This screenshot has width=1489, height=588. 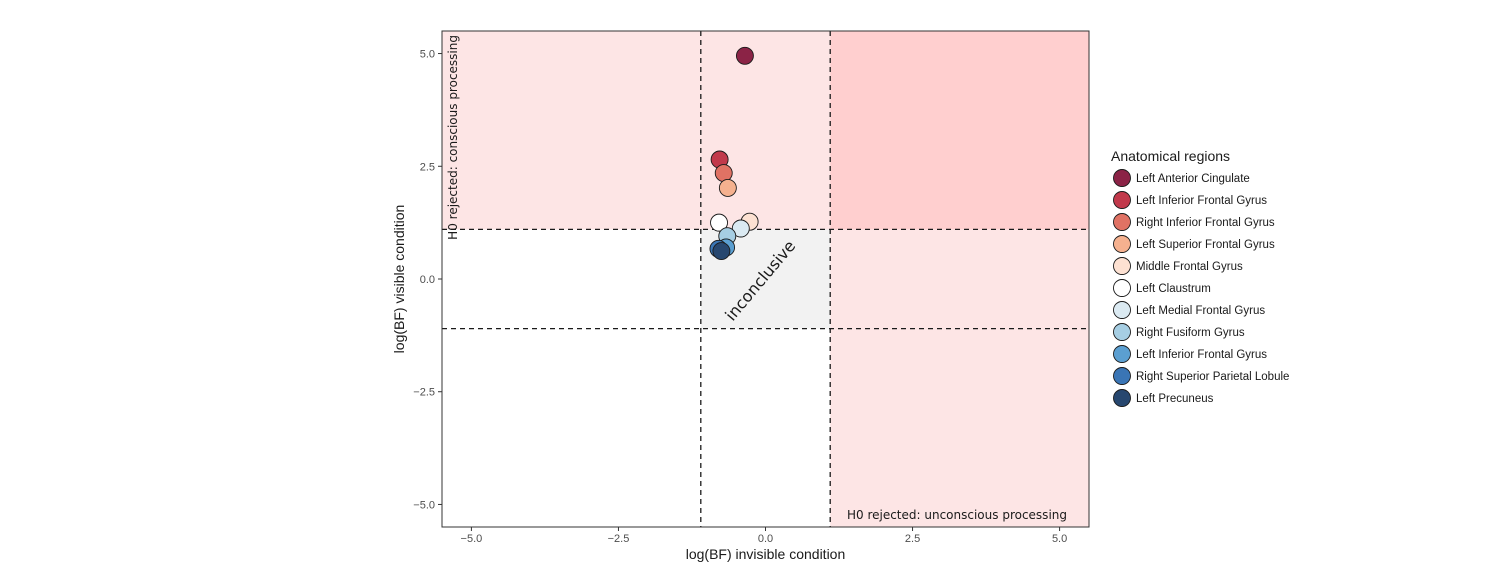 I want to click on legend-label: Right Inferior Frontal Gyrus, so click(x=1205, y=223).